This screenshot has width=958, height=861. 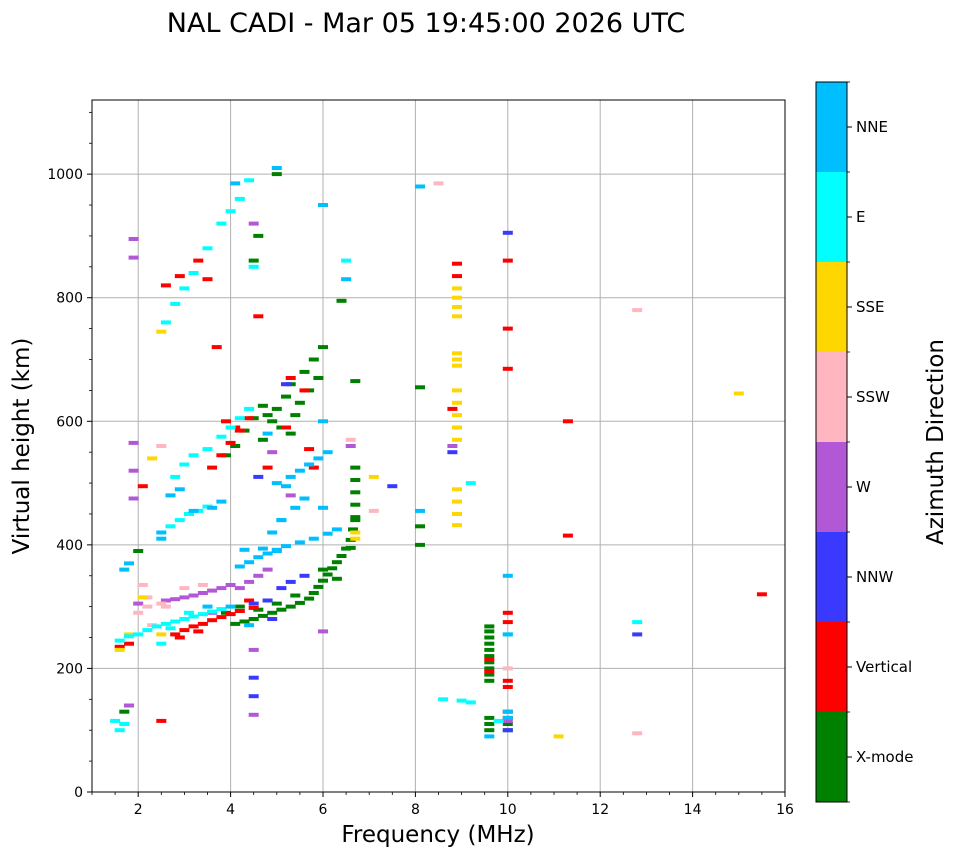 What do you see at coordinates (874, 577) in the screenshot?
I see `colorbar-tick-label: NNW` at bounding box center [874, 577].